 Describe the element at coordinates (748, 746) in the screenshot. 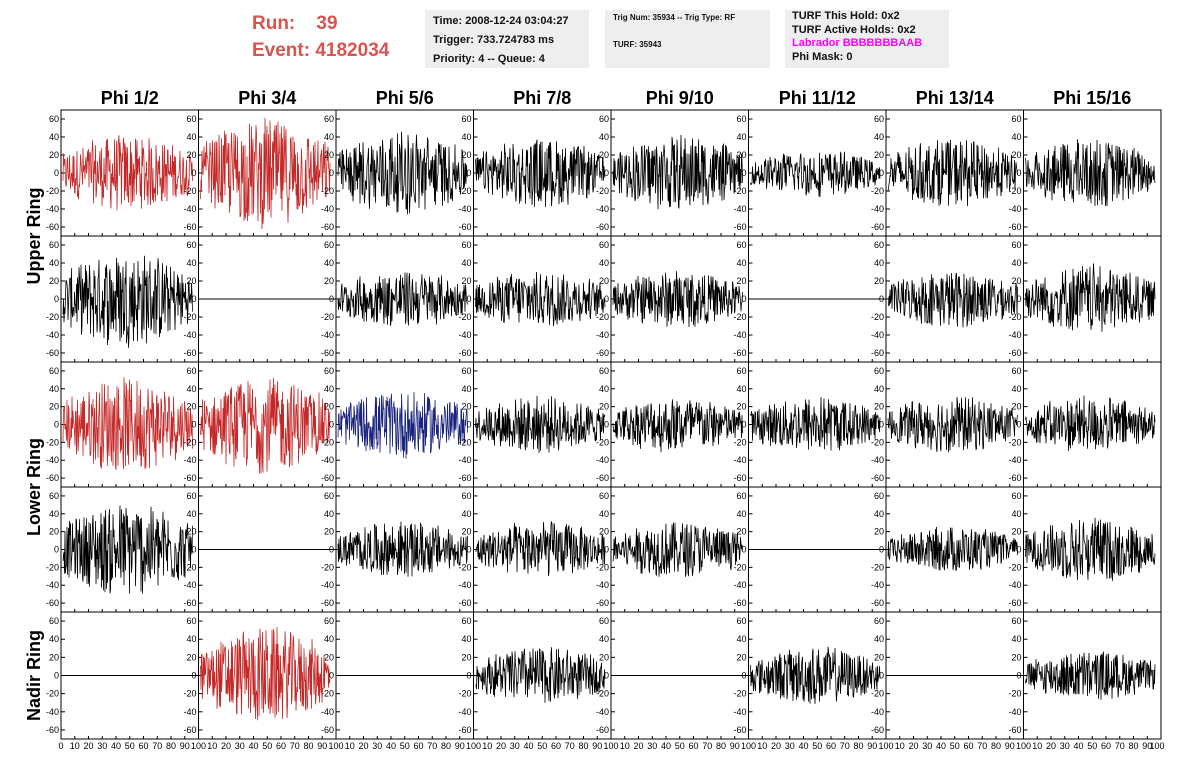

I see `x-tick-label: 100` at that location.